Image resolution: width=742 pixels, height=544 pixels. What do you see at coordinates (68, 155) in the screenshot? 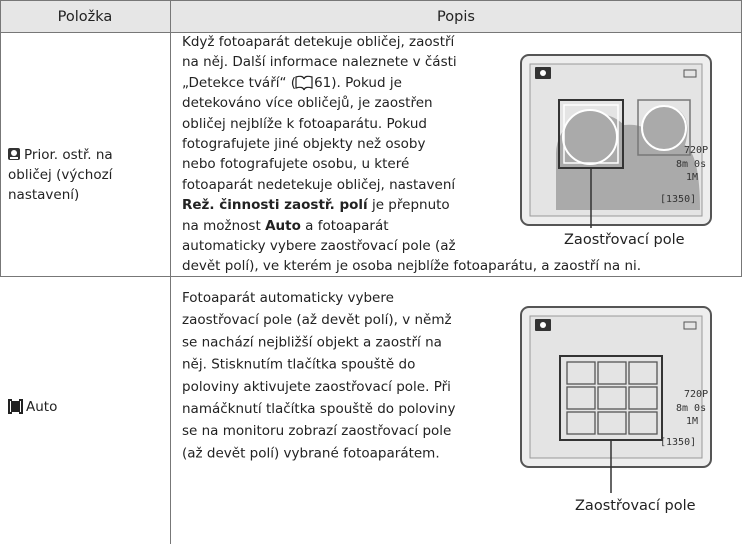
I see `item-text: Prior. ostř. na` at bounding box center [68, 155].